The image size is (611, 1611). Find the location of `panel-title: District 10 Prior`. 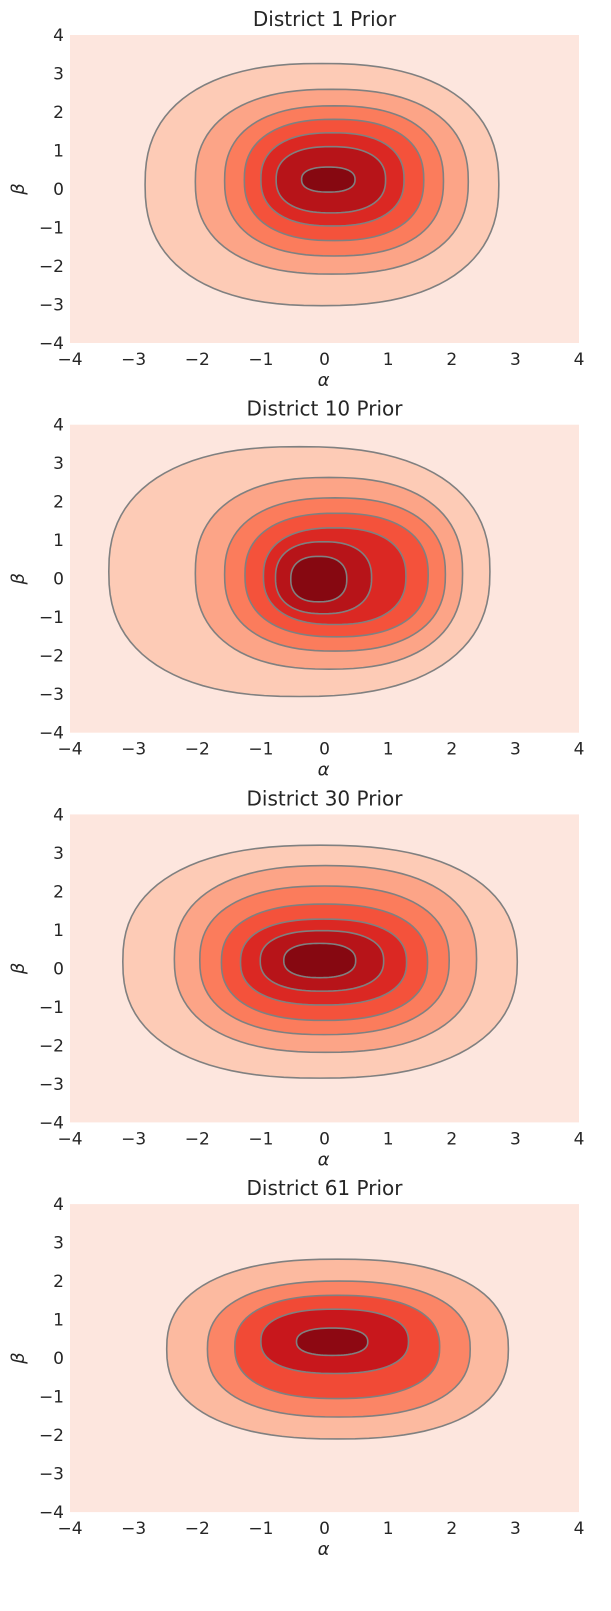

panel-title: District 10 Prior is located at coordinates (325, 409).